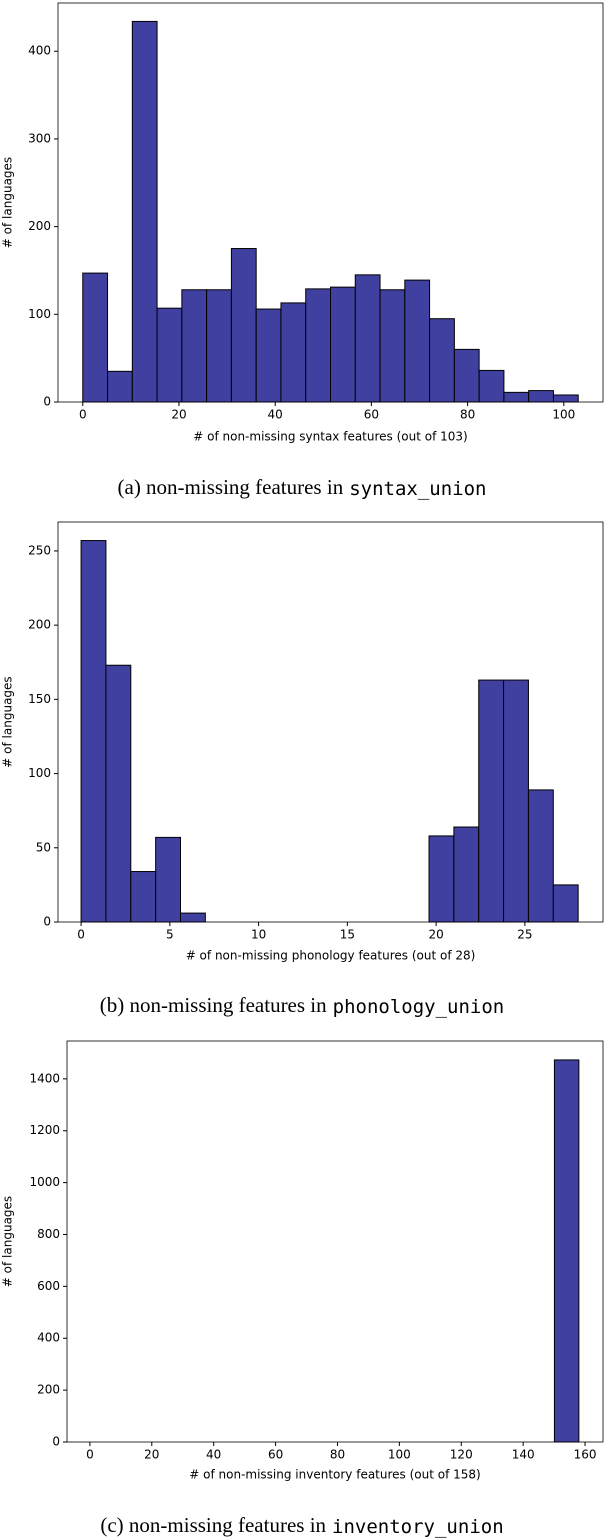  I want to click on y-tick-label: 300, so click(39, 138).